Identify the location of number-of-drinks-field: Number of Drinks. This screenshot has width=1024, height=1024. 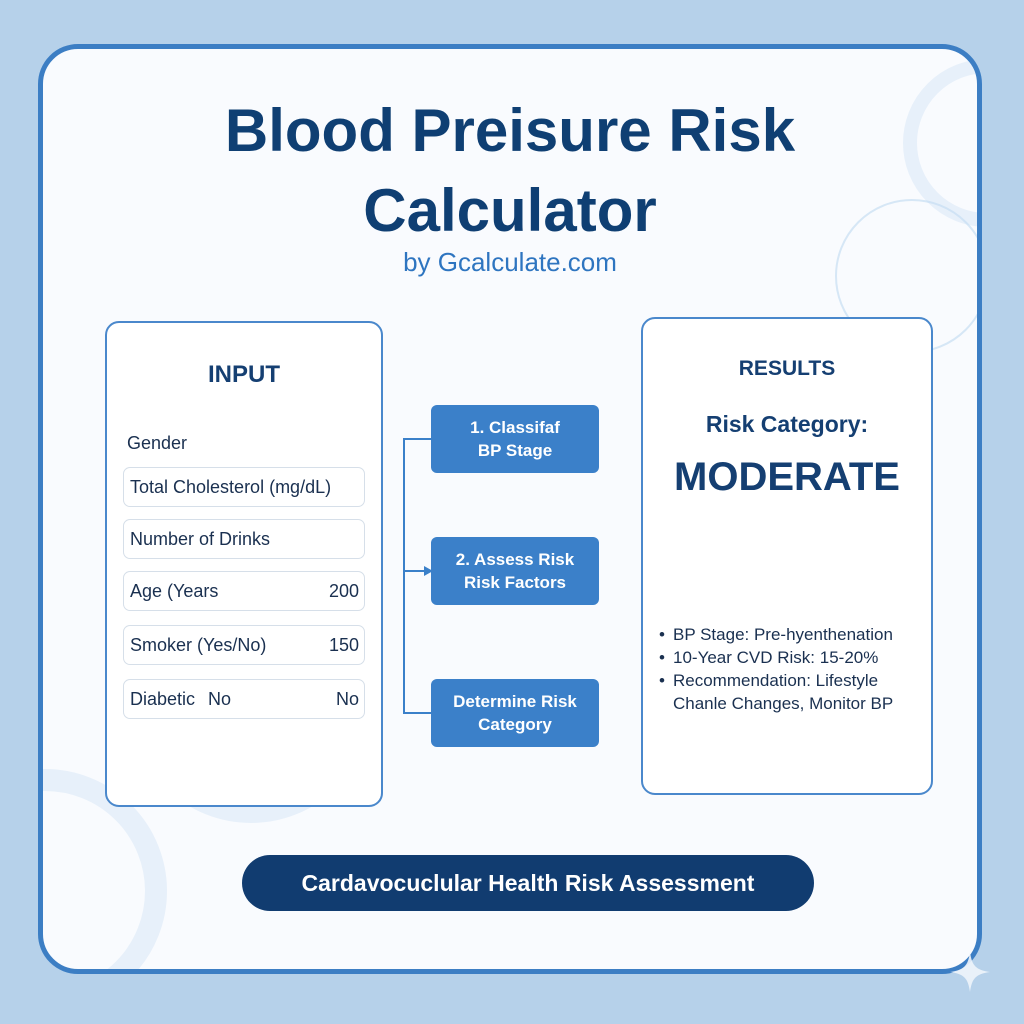
(244, 539).